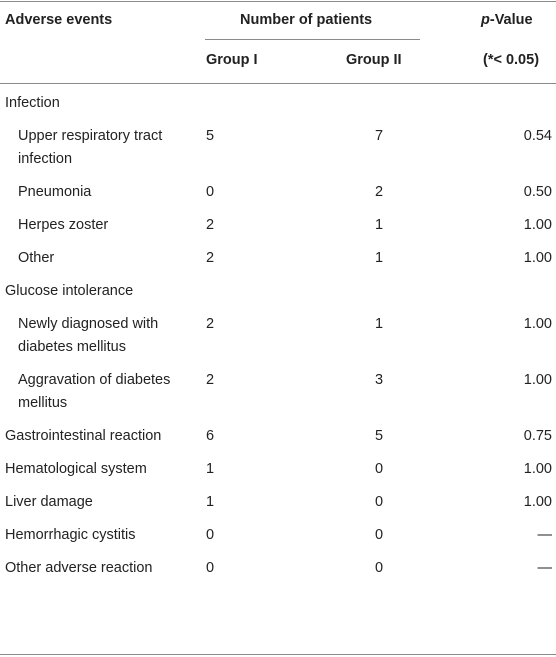 The height and width of the screenshot is (657, 556). What do you see at coordinates (210, 136) in the screenshot?
I see `row-group-1: 5` at bounding box center [210, 136].